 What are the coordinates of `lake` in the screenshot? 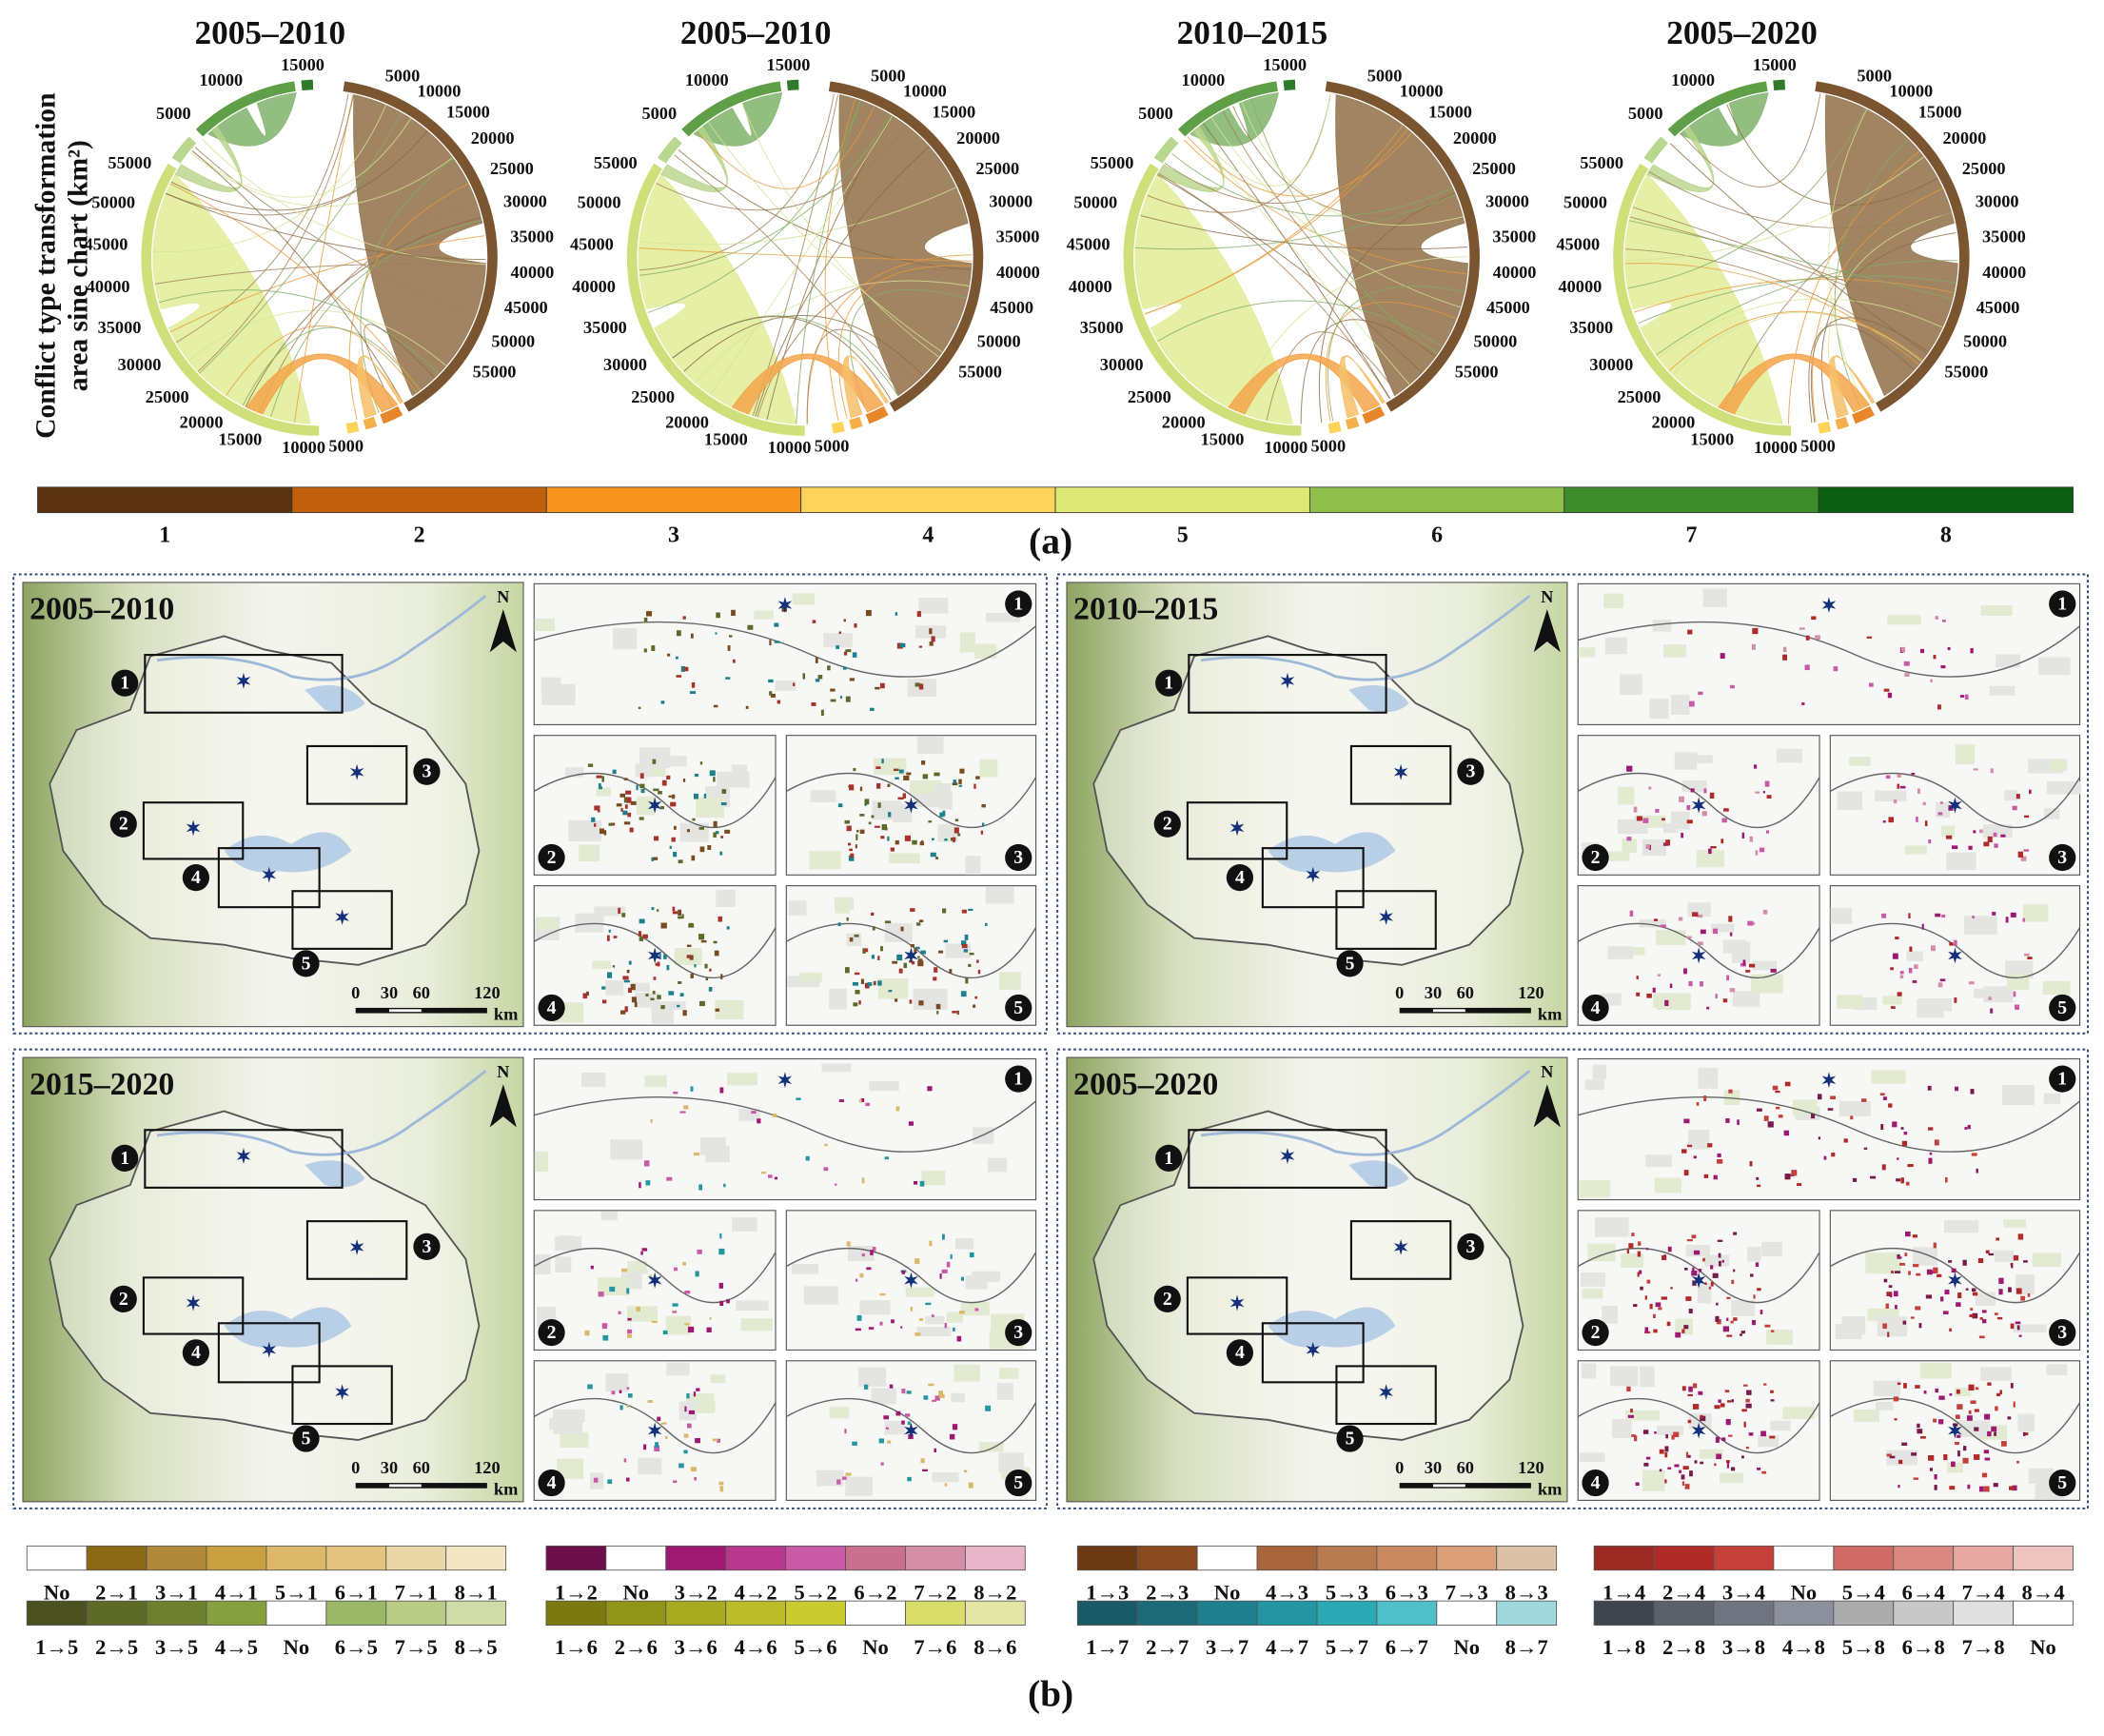 It's located at (335, 1174).